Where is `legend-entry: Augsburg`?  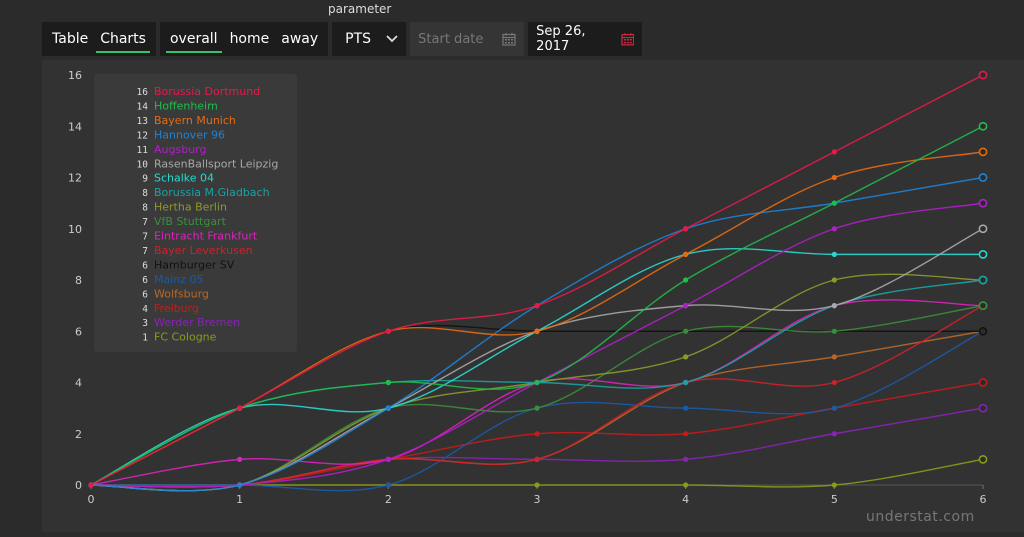 legend-entry: Augsburg is located at coordinates (180, 149).